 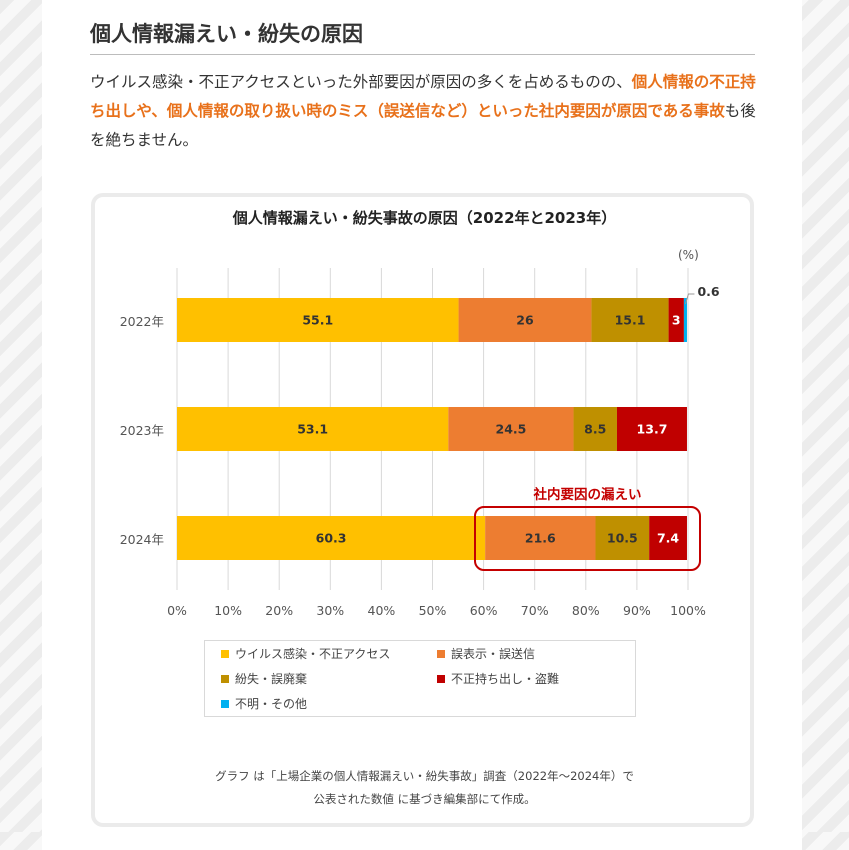 I want to click on data-label: 24.5, so click(x=511, y=429).